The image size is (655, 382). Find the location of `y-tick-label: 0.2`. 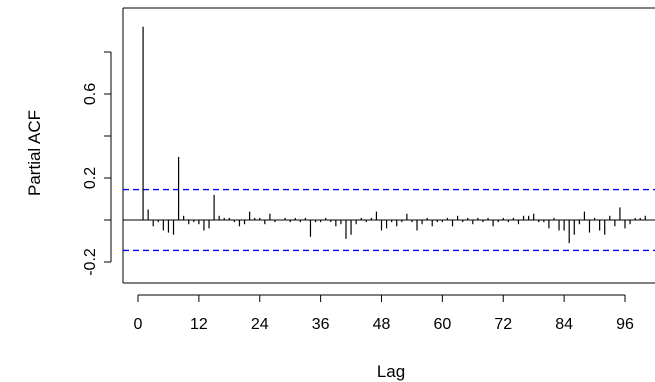

y-tick-label: 0.2 is located at coordinates (90, 178).